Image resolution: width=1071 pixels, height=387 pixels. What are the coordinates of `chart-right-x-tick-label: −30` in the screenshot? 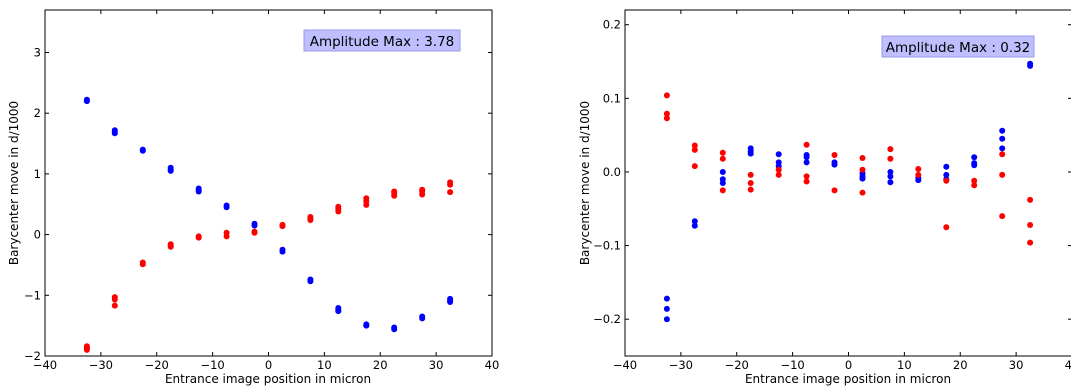 It's located at (681, 365).